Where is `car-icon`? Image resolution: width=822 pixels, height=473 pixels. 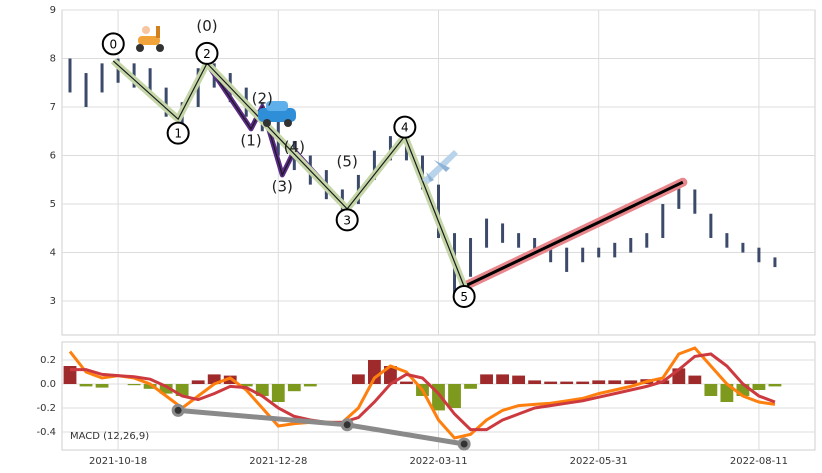
car-icon is located at coordinates (277, 114).